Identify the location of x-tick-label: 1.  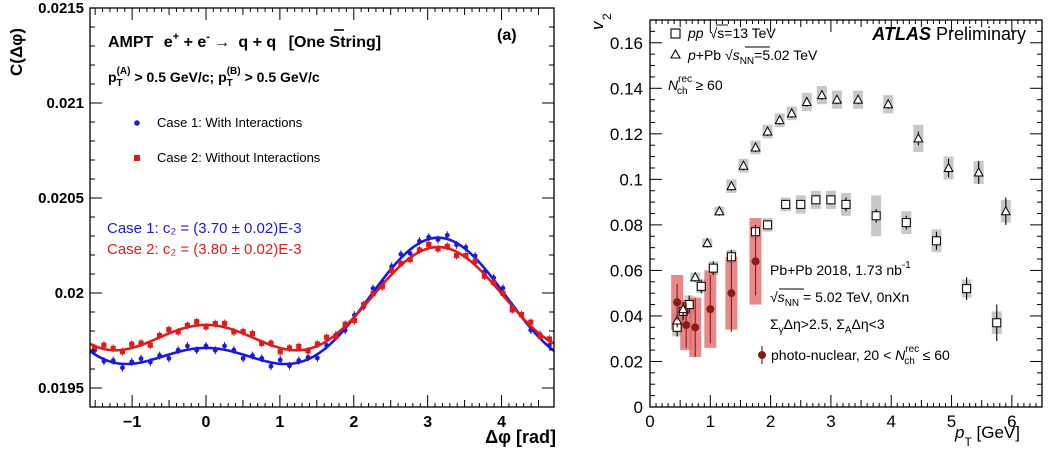
(279, 422).